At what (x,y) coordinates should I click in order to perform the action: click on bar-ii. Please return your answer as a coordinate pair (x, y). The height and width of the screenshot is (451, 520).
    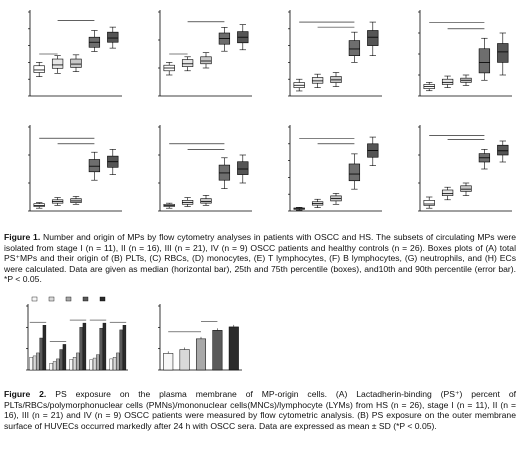
    Looking at the image, I should click on (201, 354).